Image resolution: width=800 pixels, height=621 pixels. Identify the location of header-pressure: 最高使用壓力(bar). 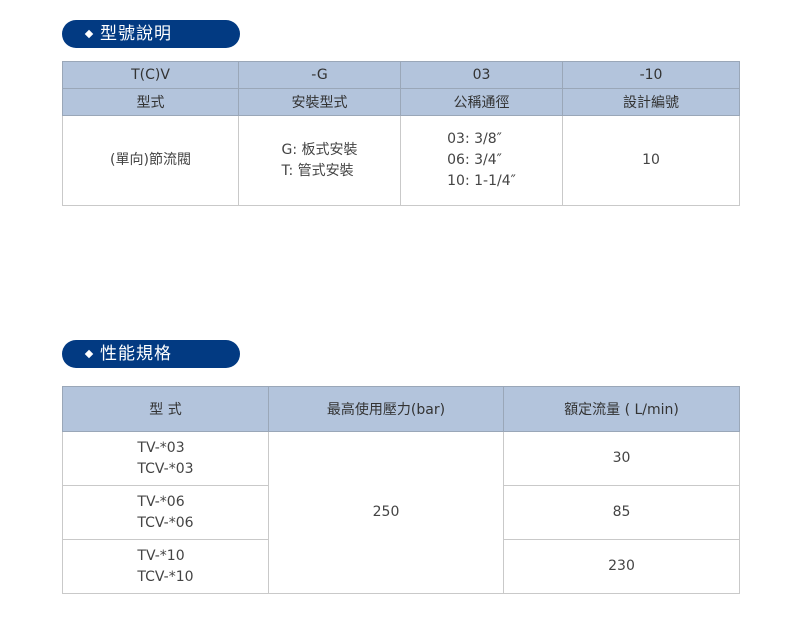
(386, 409).